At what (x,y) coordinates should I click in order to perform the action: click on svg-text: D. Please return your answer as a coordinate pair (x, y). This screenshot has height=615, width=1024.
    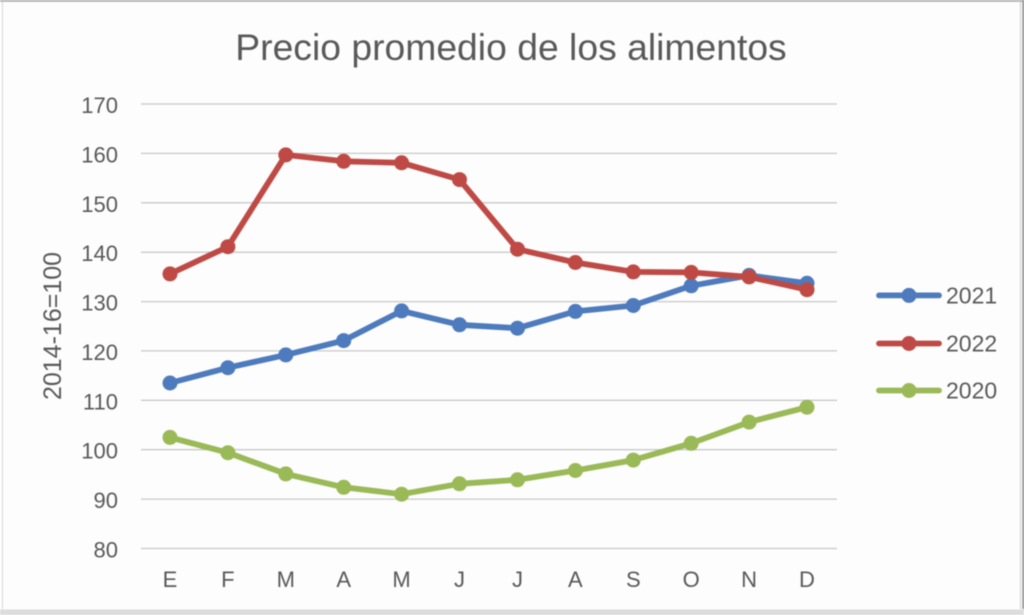
    Looking at the image, I should click on (807, 579).